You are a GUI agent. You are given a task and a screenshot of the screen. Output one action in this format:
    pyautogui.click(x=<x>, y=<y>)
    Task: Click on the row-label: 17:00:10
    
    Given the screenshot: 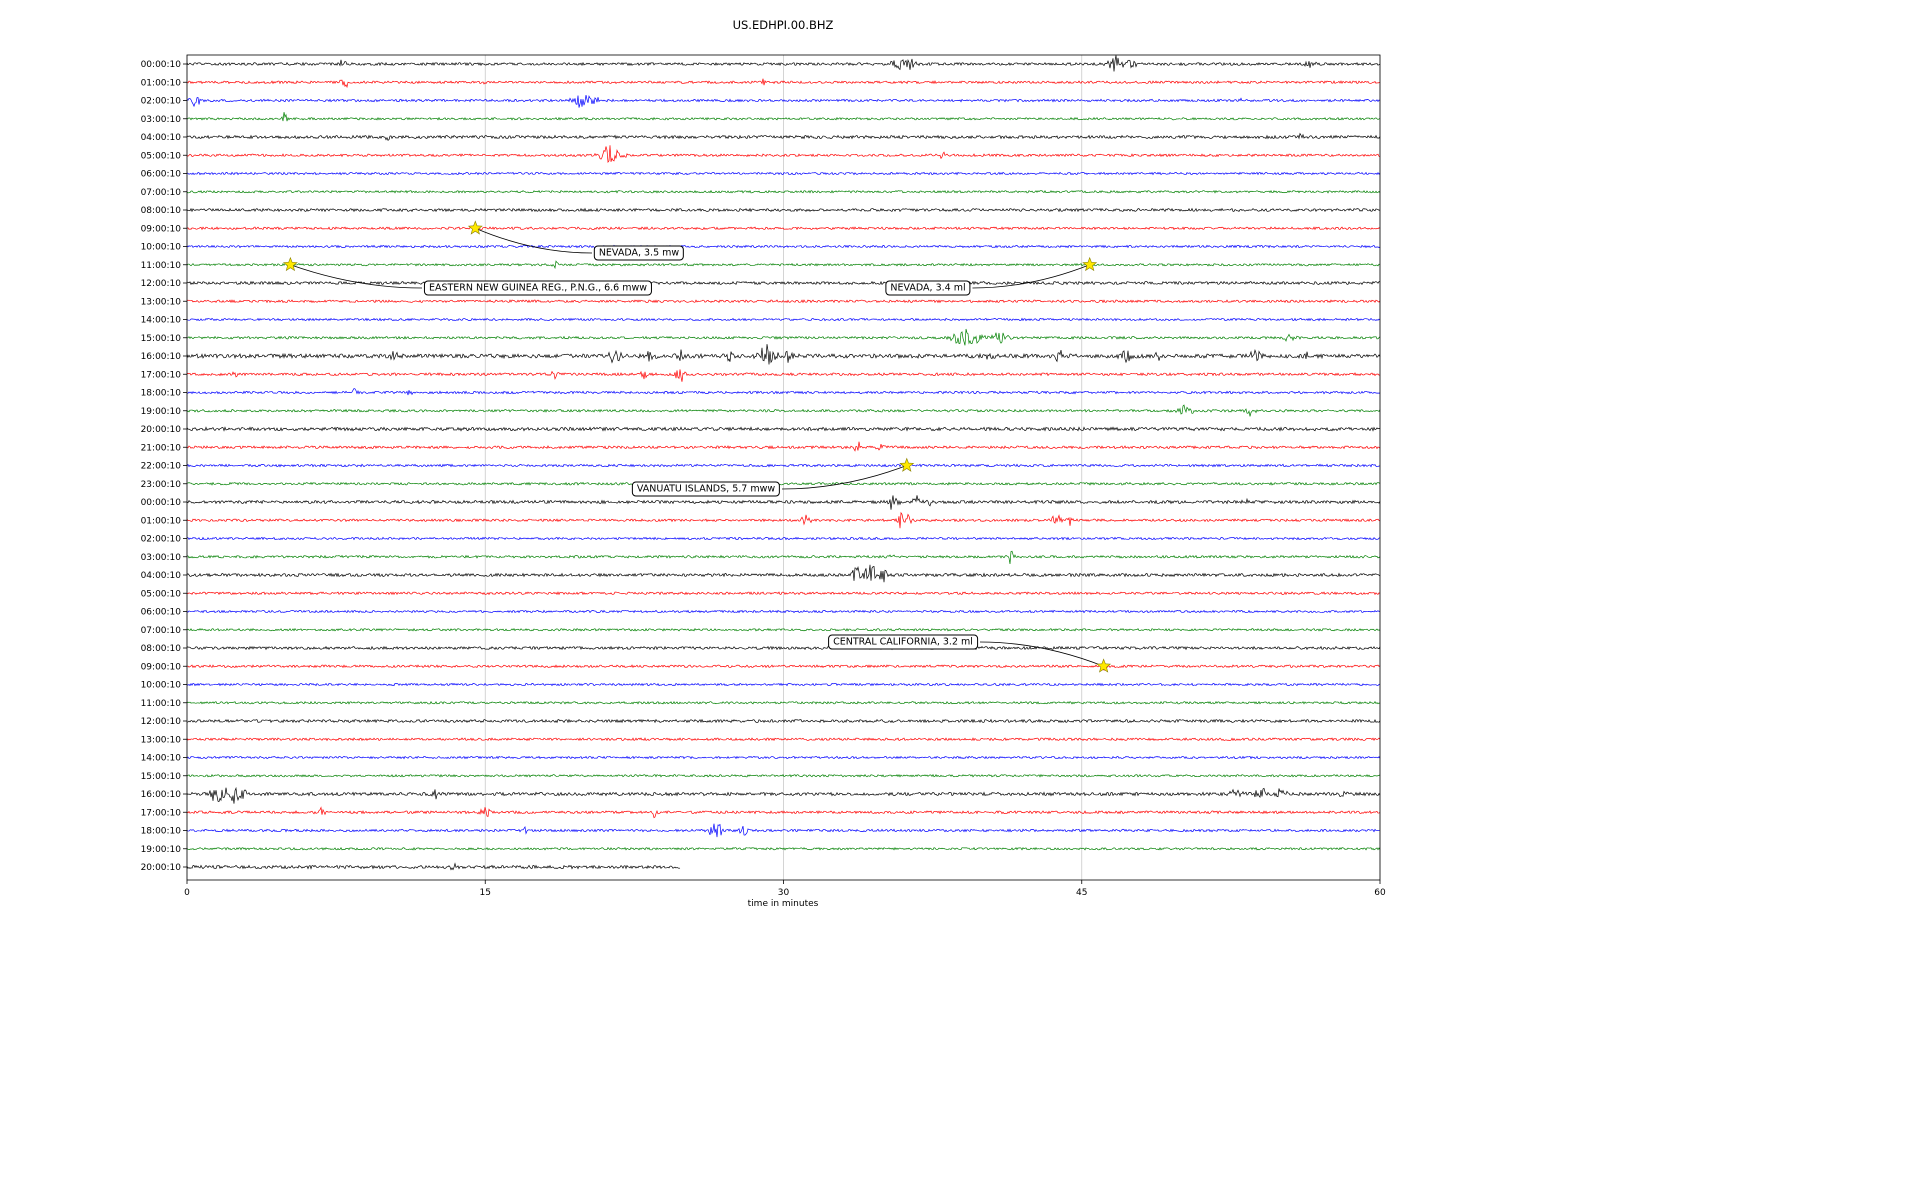 What is the action you would take?
    pyautogui.click(x=161, y=813)
    